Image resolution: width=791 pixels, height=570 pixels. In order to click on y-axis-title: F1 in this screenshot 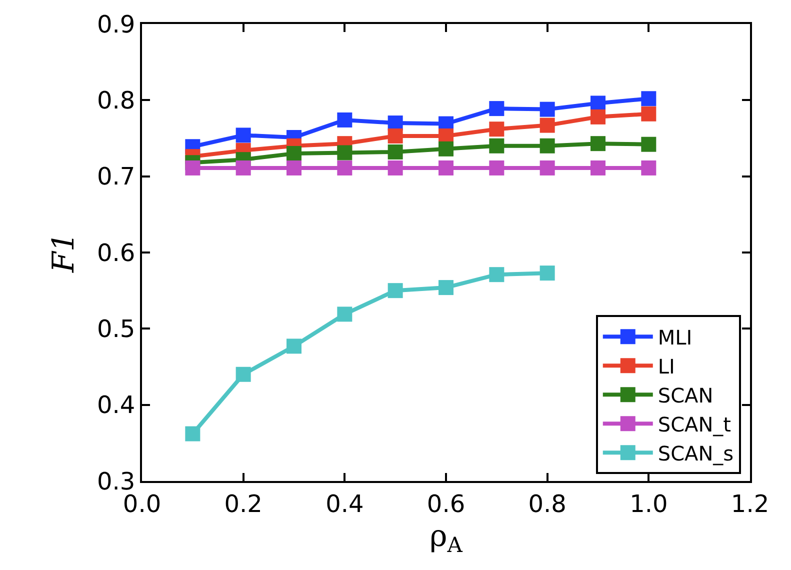, I will do `click(64, 253)`.